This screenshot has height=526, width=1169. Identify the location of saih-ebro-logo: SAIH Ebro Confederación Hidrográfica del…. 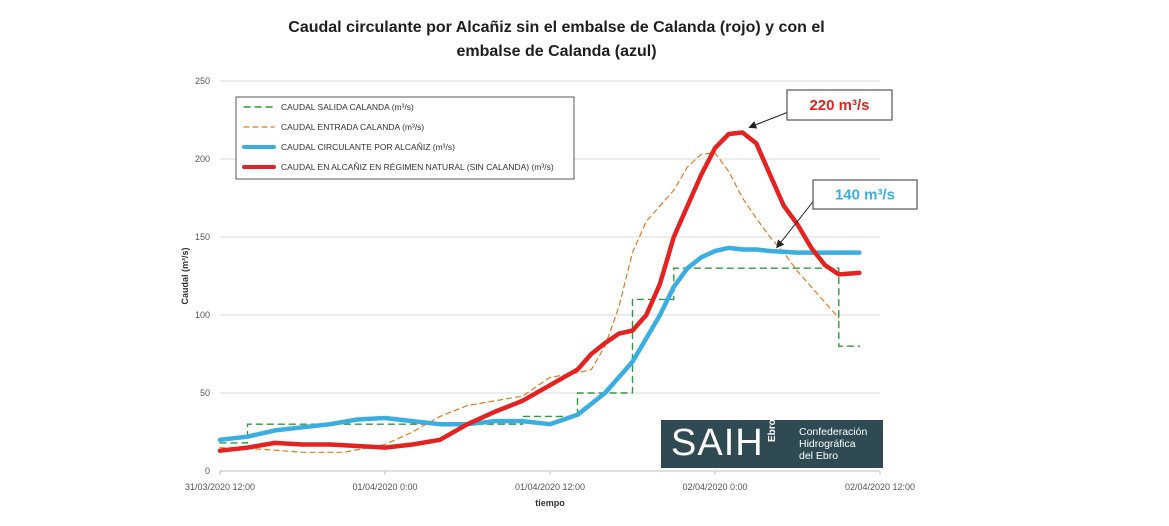
(772, 443).